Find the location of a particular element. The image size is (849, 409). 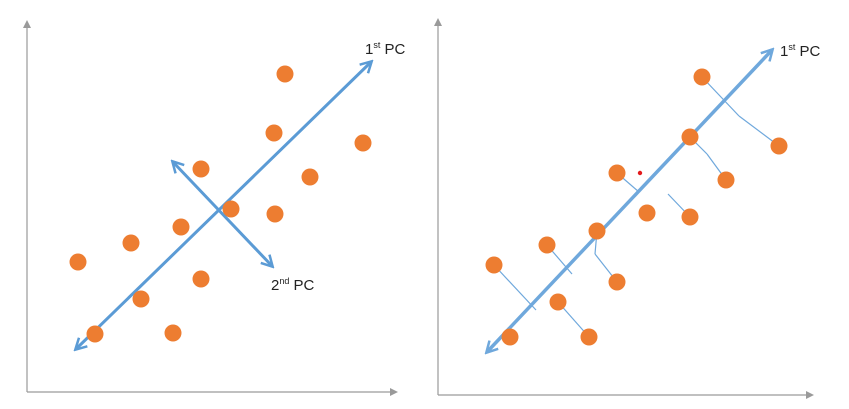

left-pc2-label: 2nd PC is located at coordinates (293, 285).